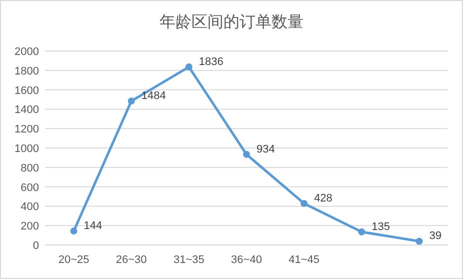  I want to click on y-tick-label: 0, so click(35, 246).